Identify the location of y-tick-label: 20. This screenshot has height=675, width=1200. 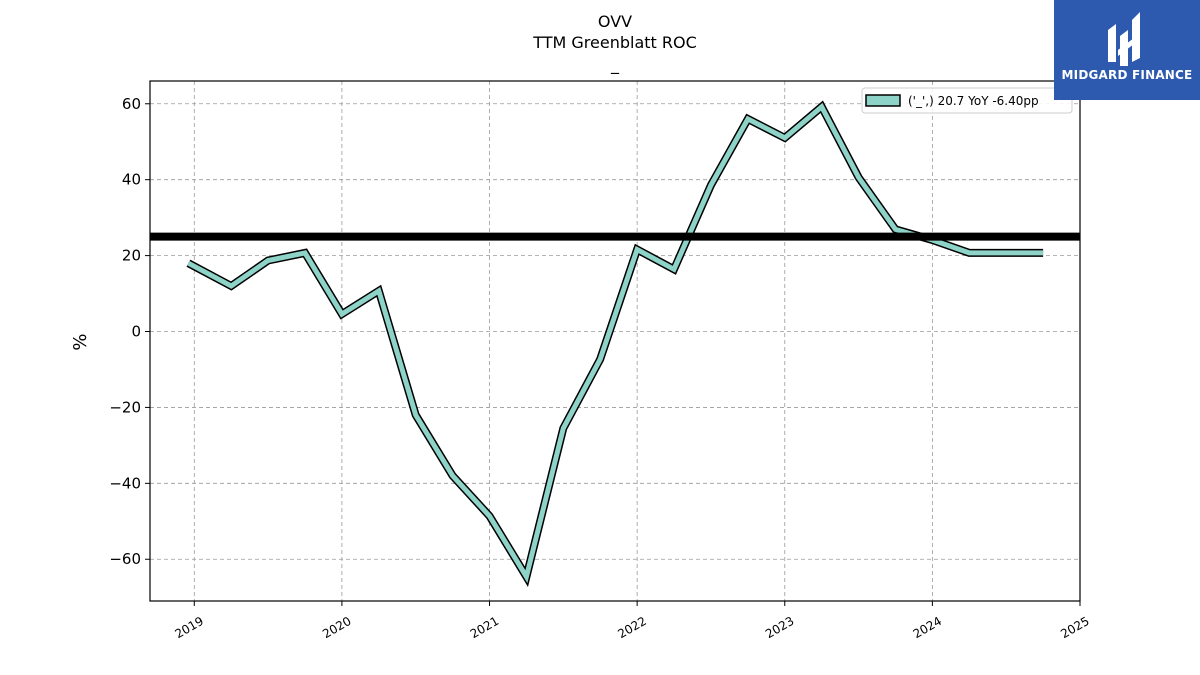
(131, 256).